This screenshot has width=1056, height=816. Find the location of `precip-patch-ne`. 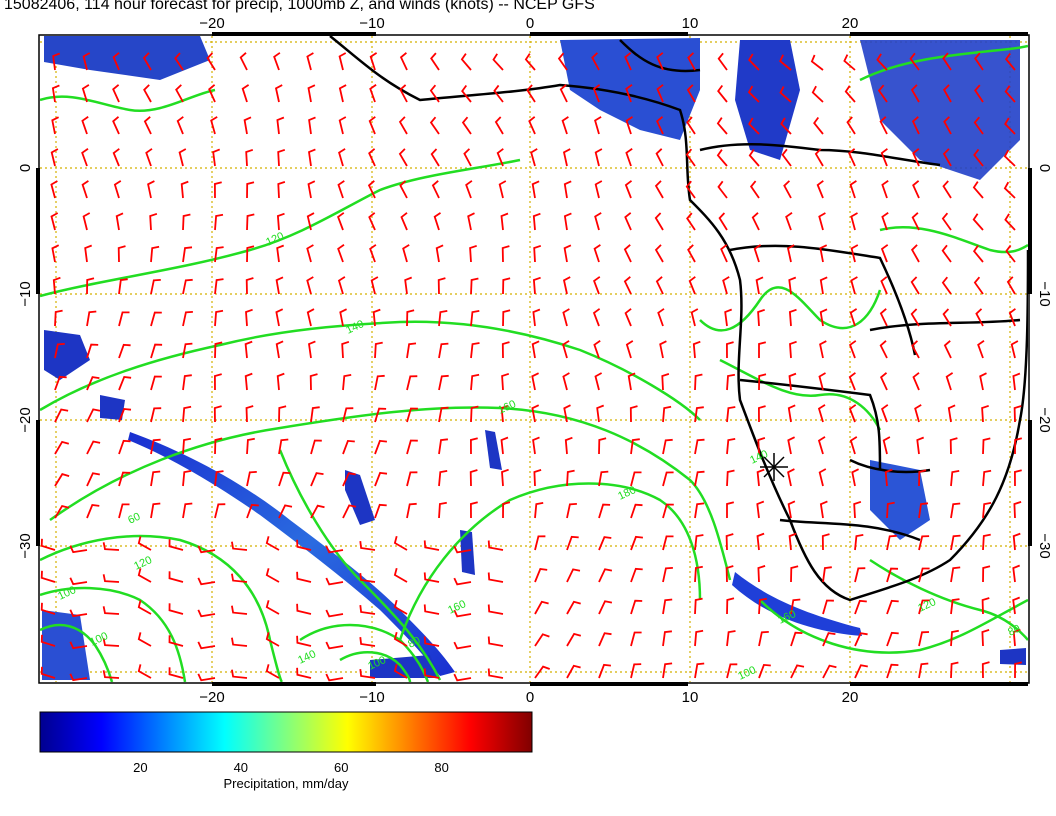

precip-patch-ne is located at coordinates (940, 110).